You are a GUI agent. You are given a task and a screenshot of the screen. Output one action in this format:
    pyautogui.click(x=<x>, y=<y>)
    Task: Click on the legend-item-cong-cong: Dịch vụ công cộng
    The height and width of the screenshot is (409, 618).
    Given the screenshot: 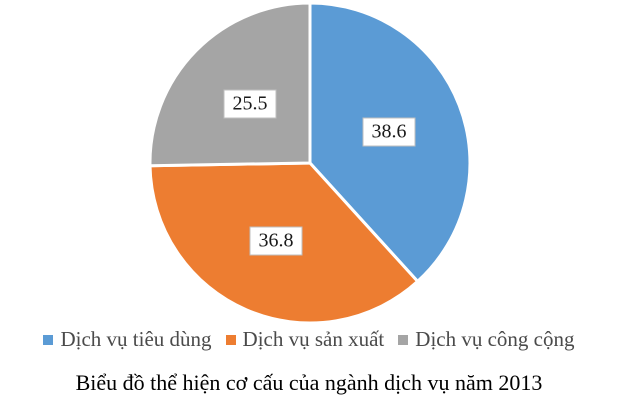 What is the action you would take?
    pyautogui.click(x=486, y=339)
    